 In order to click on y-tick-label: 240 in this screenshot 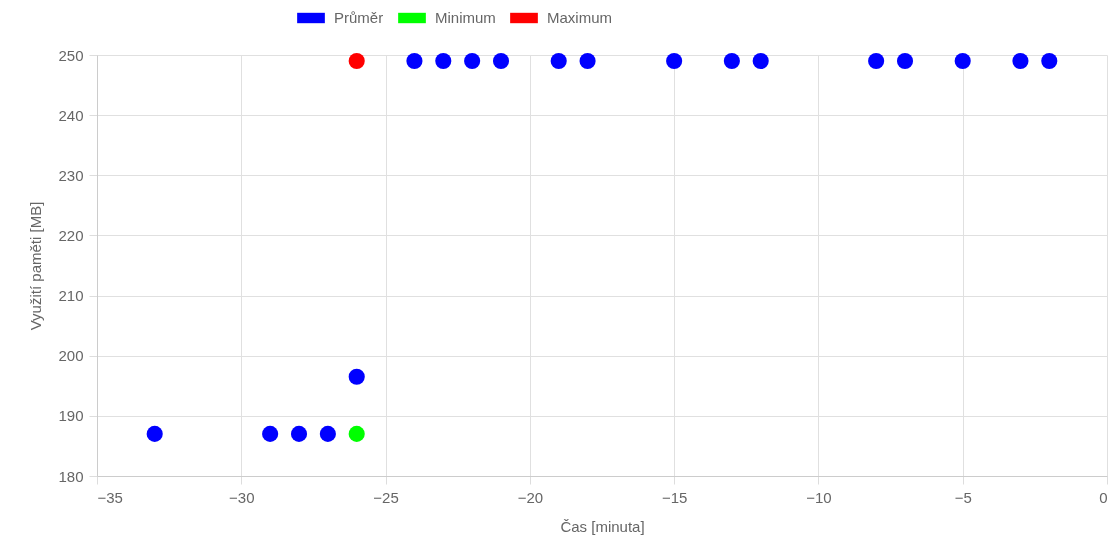, I will do `click(71, 115)`.